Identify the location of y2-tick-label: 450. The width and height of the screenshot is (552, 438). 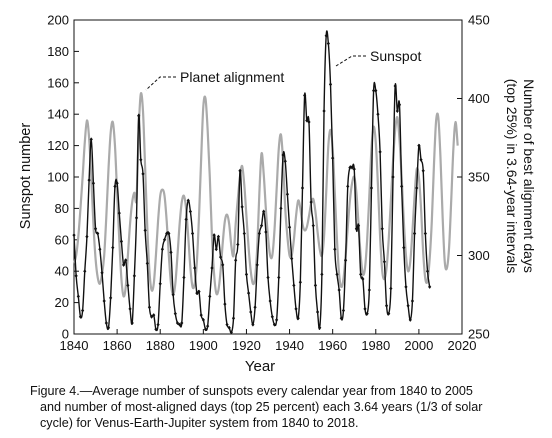
(479, 20).